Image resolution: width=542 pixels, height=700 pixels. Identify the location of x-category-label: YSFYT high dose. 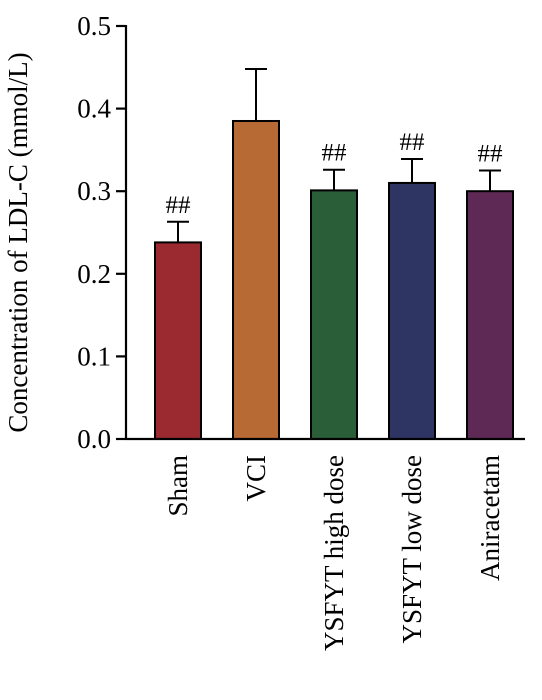
(334, 553).